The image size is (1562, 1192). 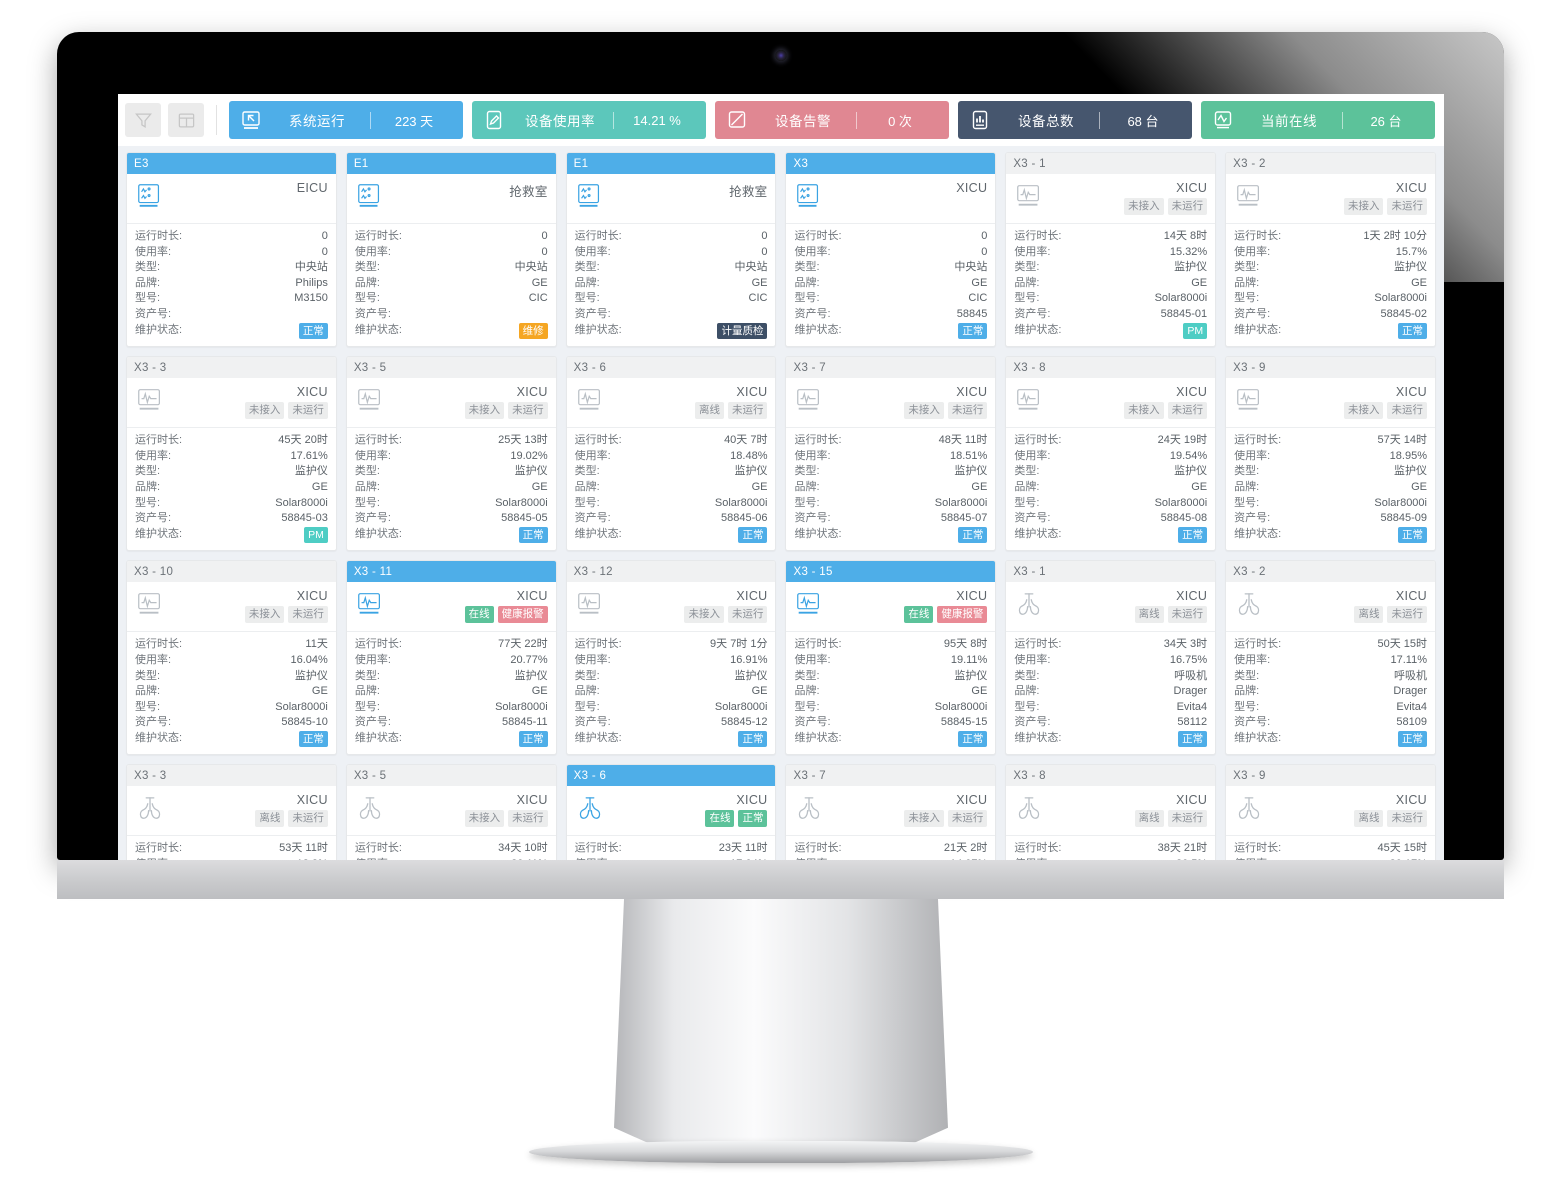 I want to click on device-asset-no-row: 资产号: 58845-08, so click(x=1110, y=519).